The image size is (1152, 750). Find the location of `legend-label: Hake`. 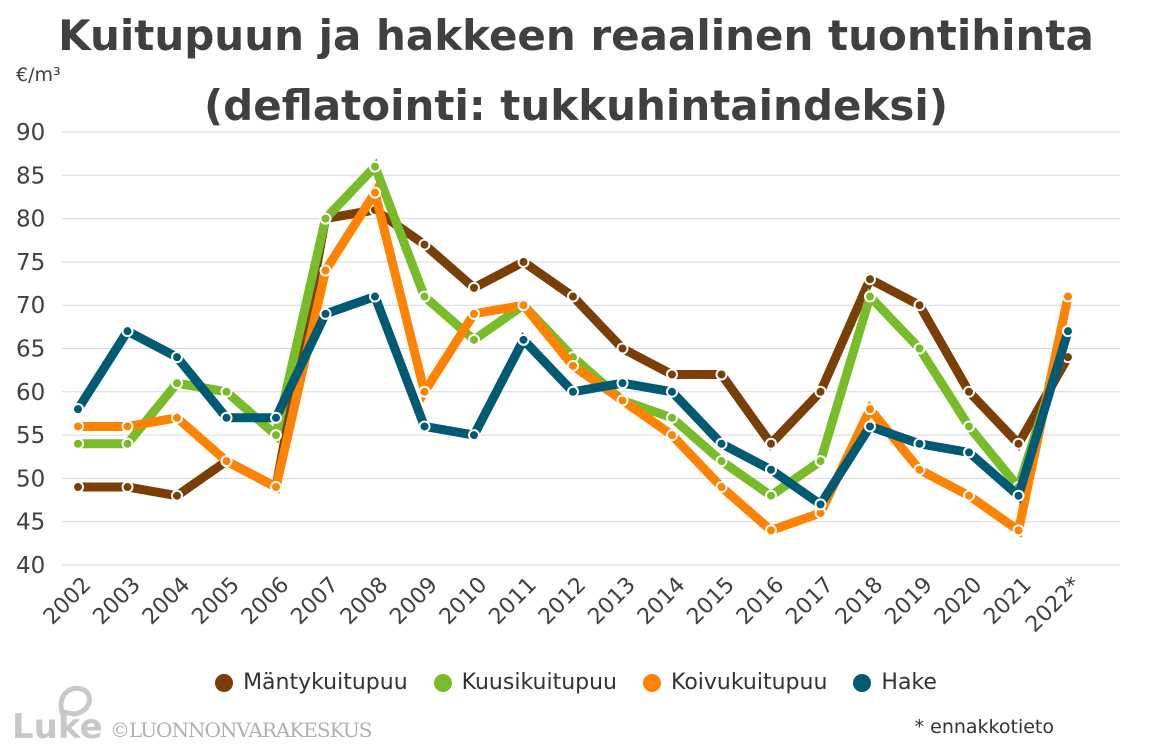

legend-label: Hake is located at coordinates (909, 682).